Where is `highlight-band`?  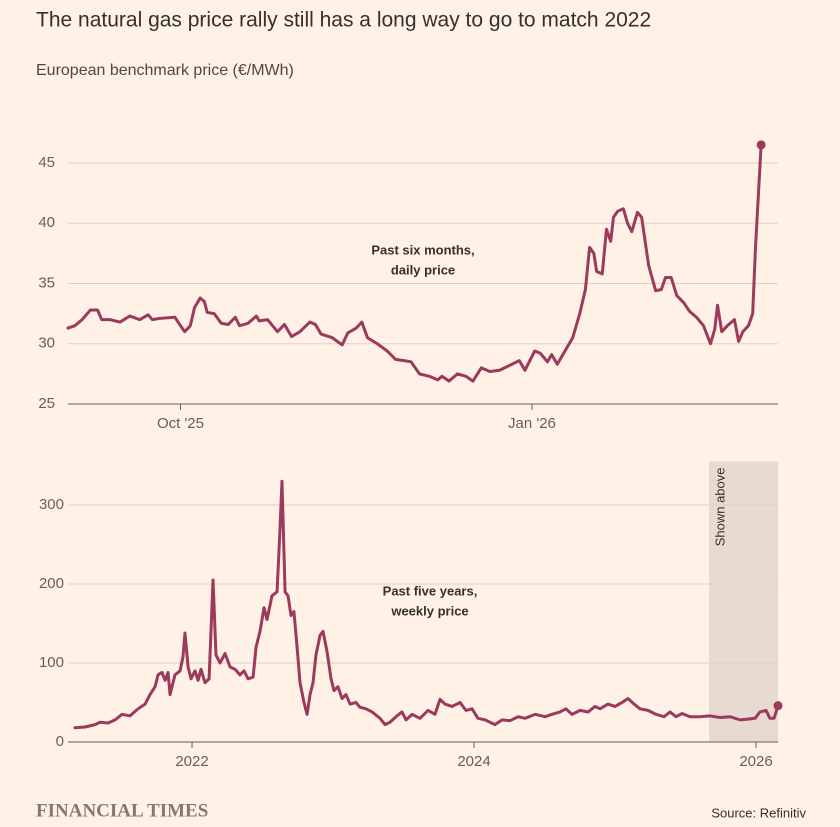
highlight-band is located at coordinates (743, 601).